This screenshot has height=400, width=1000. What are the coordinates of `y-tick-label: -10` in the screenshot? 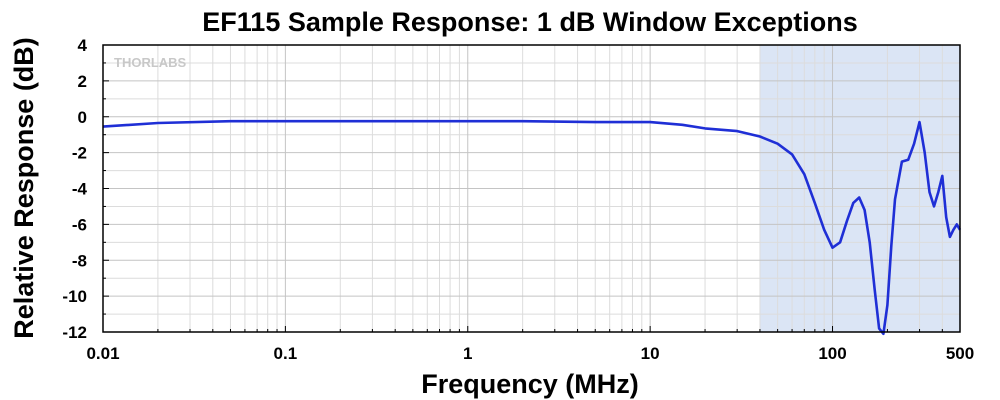 It's located at (74, 296).